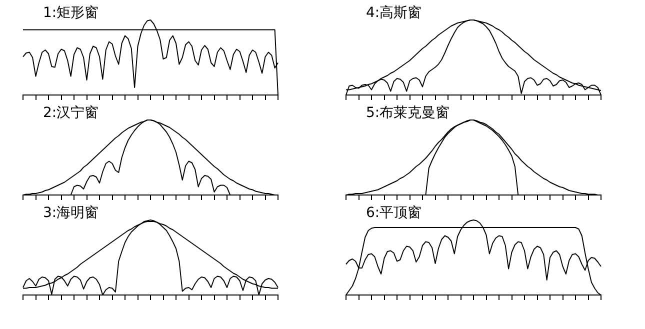  I want to click on chart-title: 6:平顶窗, so click(394, 213).